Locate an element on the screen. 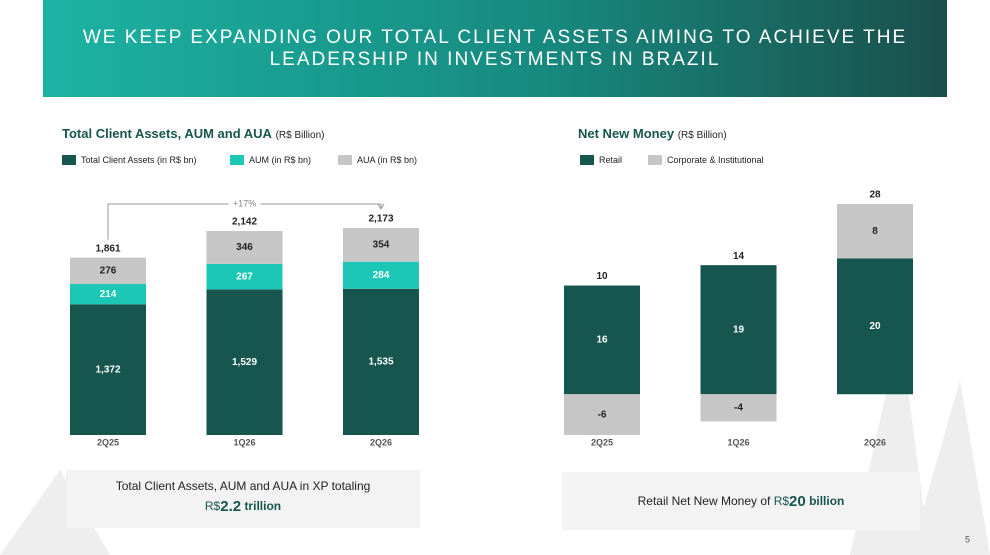 This screenshot has width=990, height=555. total-label: 2,173 is located at coordinates (380, 219).